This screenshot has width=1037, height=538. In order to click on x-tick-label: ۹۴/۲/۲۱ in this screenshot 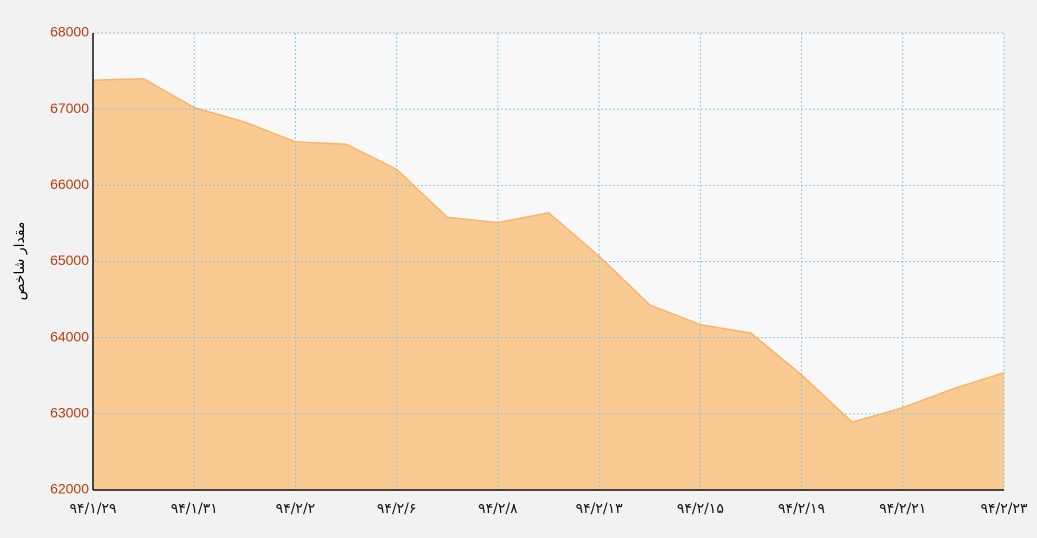, I will do `click(902, 509)`.